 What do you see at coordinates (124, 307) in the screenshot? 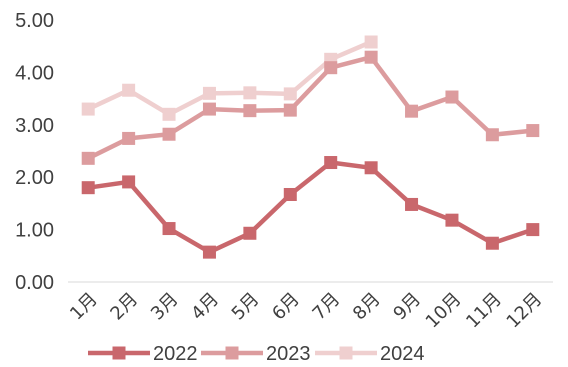
I see `x-tick-label: 2月` at bounding box center [124, 307].